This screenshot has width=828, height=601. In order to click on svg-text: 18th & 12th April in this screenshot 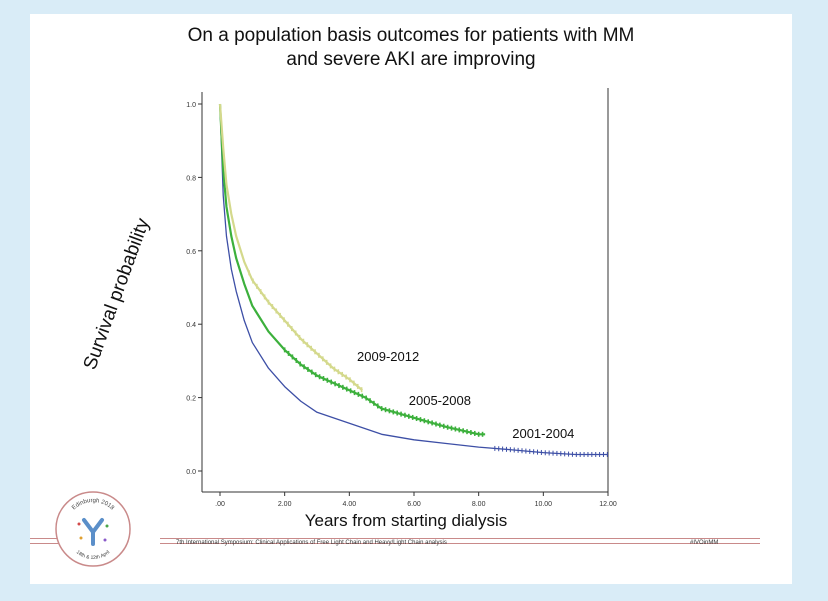, I will do `click(93, 555)`.